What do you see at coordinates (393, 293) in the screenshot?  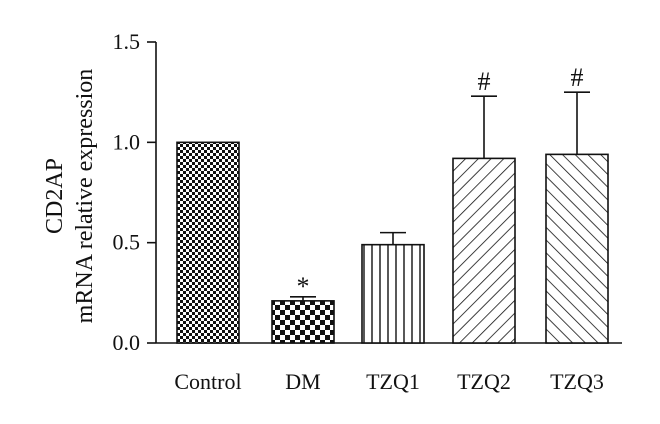 I see `bar-tzq1` at bounding box center [393, 293].